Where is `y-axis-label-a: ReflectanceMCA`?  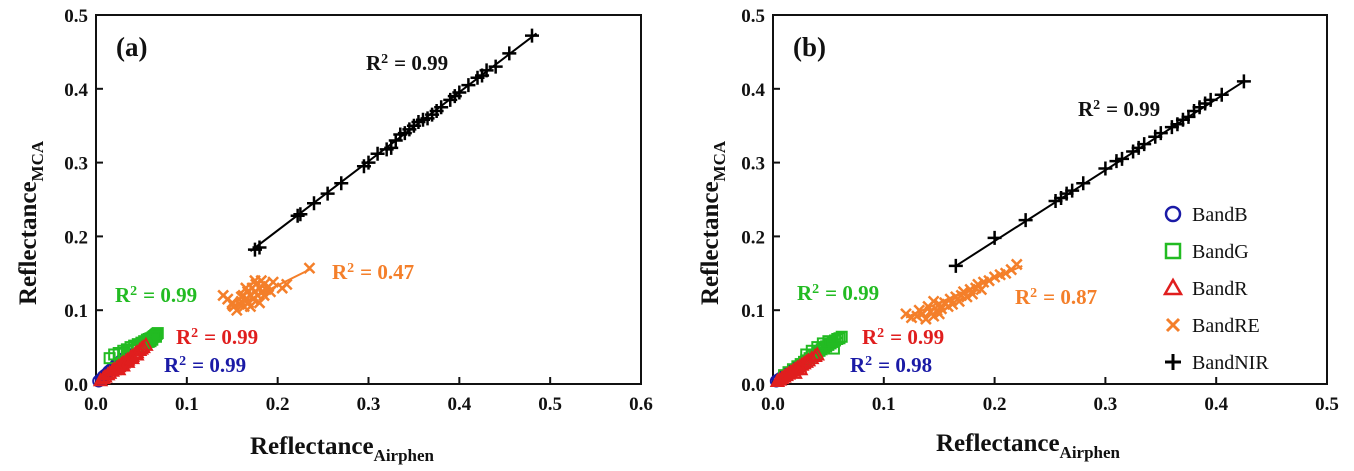 y-axis-label-a: ReflectanceMCA is located at coordinates (31, 222).